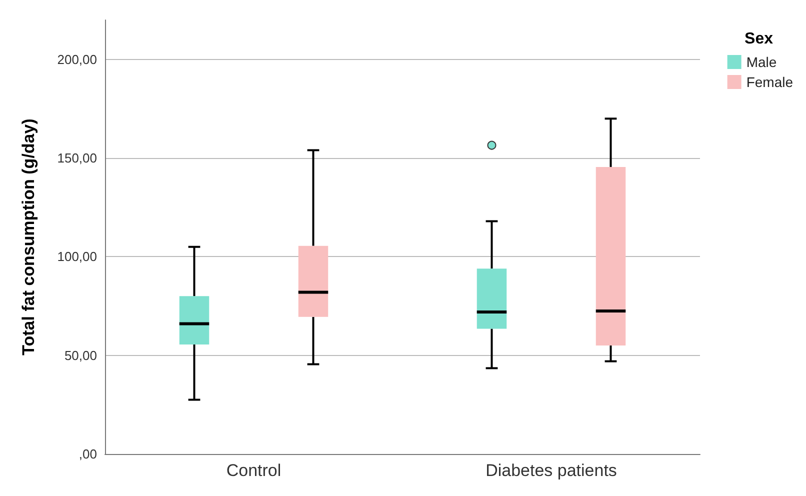 The height and width of the screenshot is (496, 806). What do you see at coordinates (87, 454) in the screenshot?
I see `y-tick-label: ,00` at bounding box center [87, 454].